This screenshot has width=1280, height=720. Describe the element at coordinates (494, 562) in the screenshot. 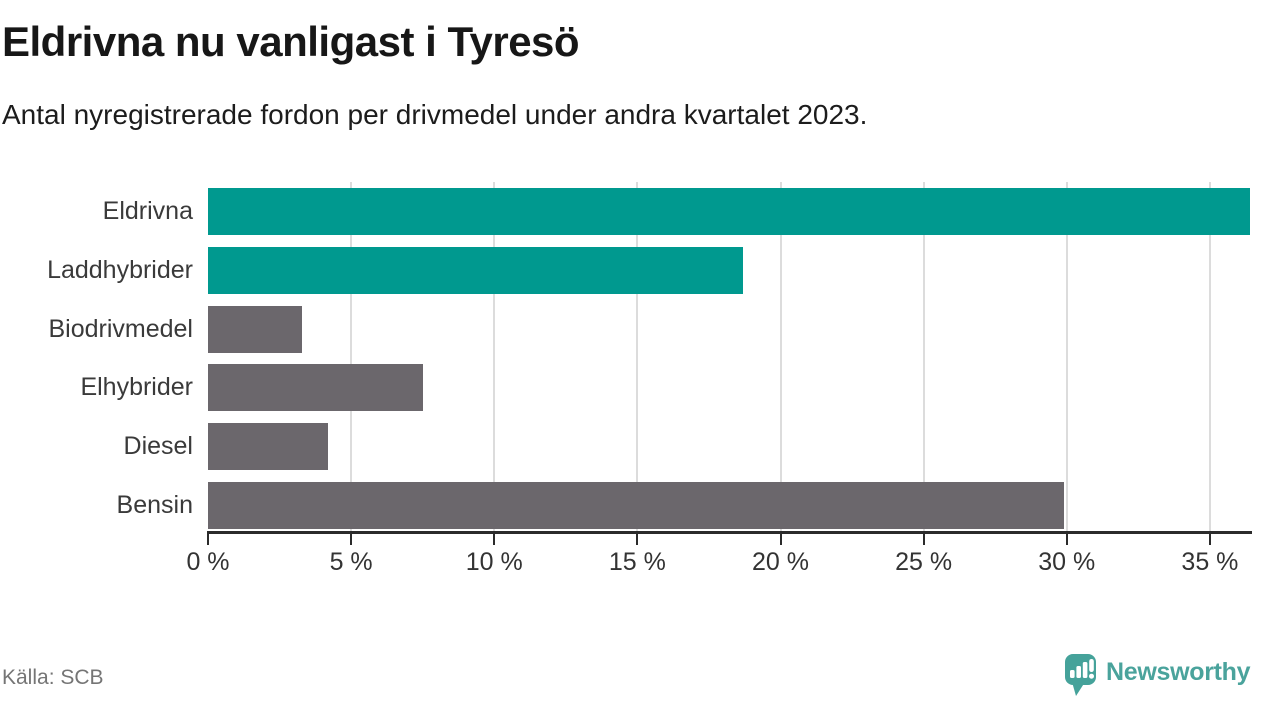

I see `x-axis-tick-label: 10 %` at that location.